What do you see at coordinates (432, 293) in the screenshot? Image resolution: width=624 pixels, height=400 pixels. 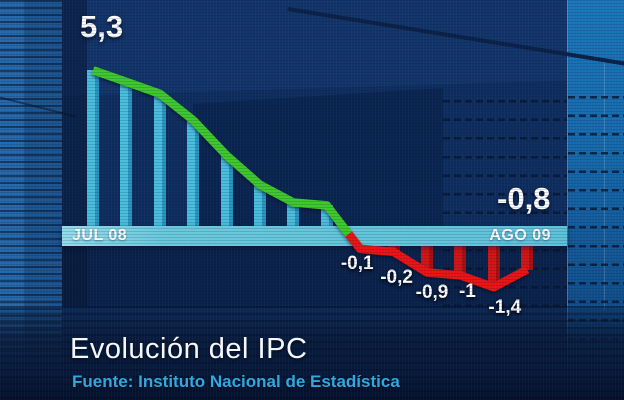 I see `value-label-may-09: -0,9` at bounding box center [432, 293].